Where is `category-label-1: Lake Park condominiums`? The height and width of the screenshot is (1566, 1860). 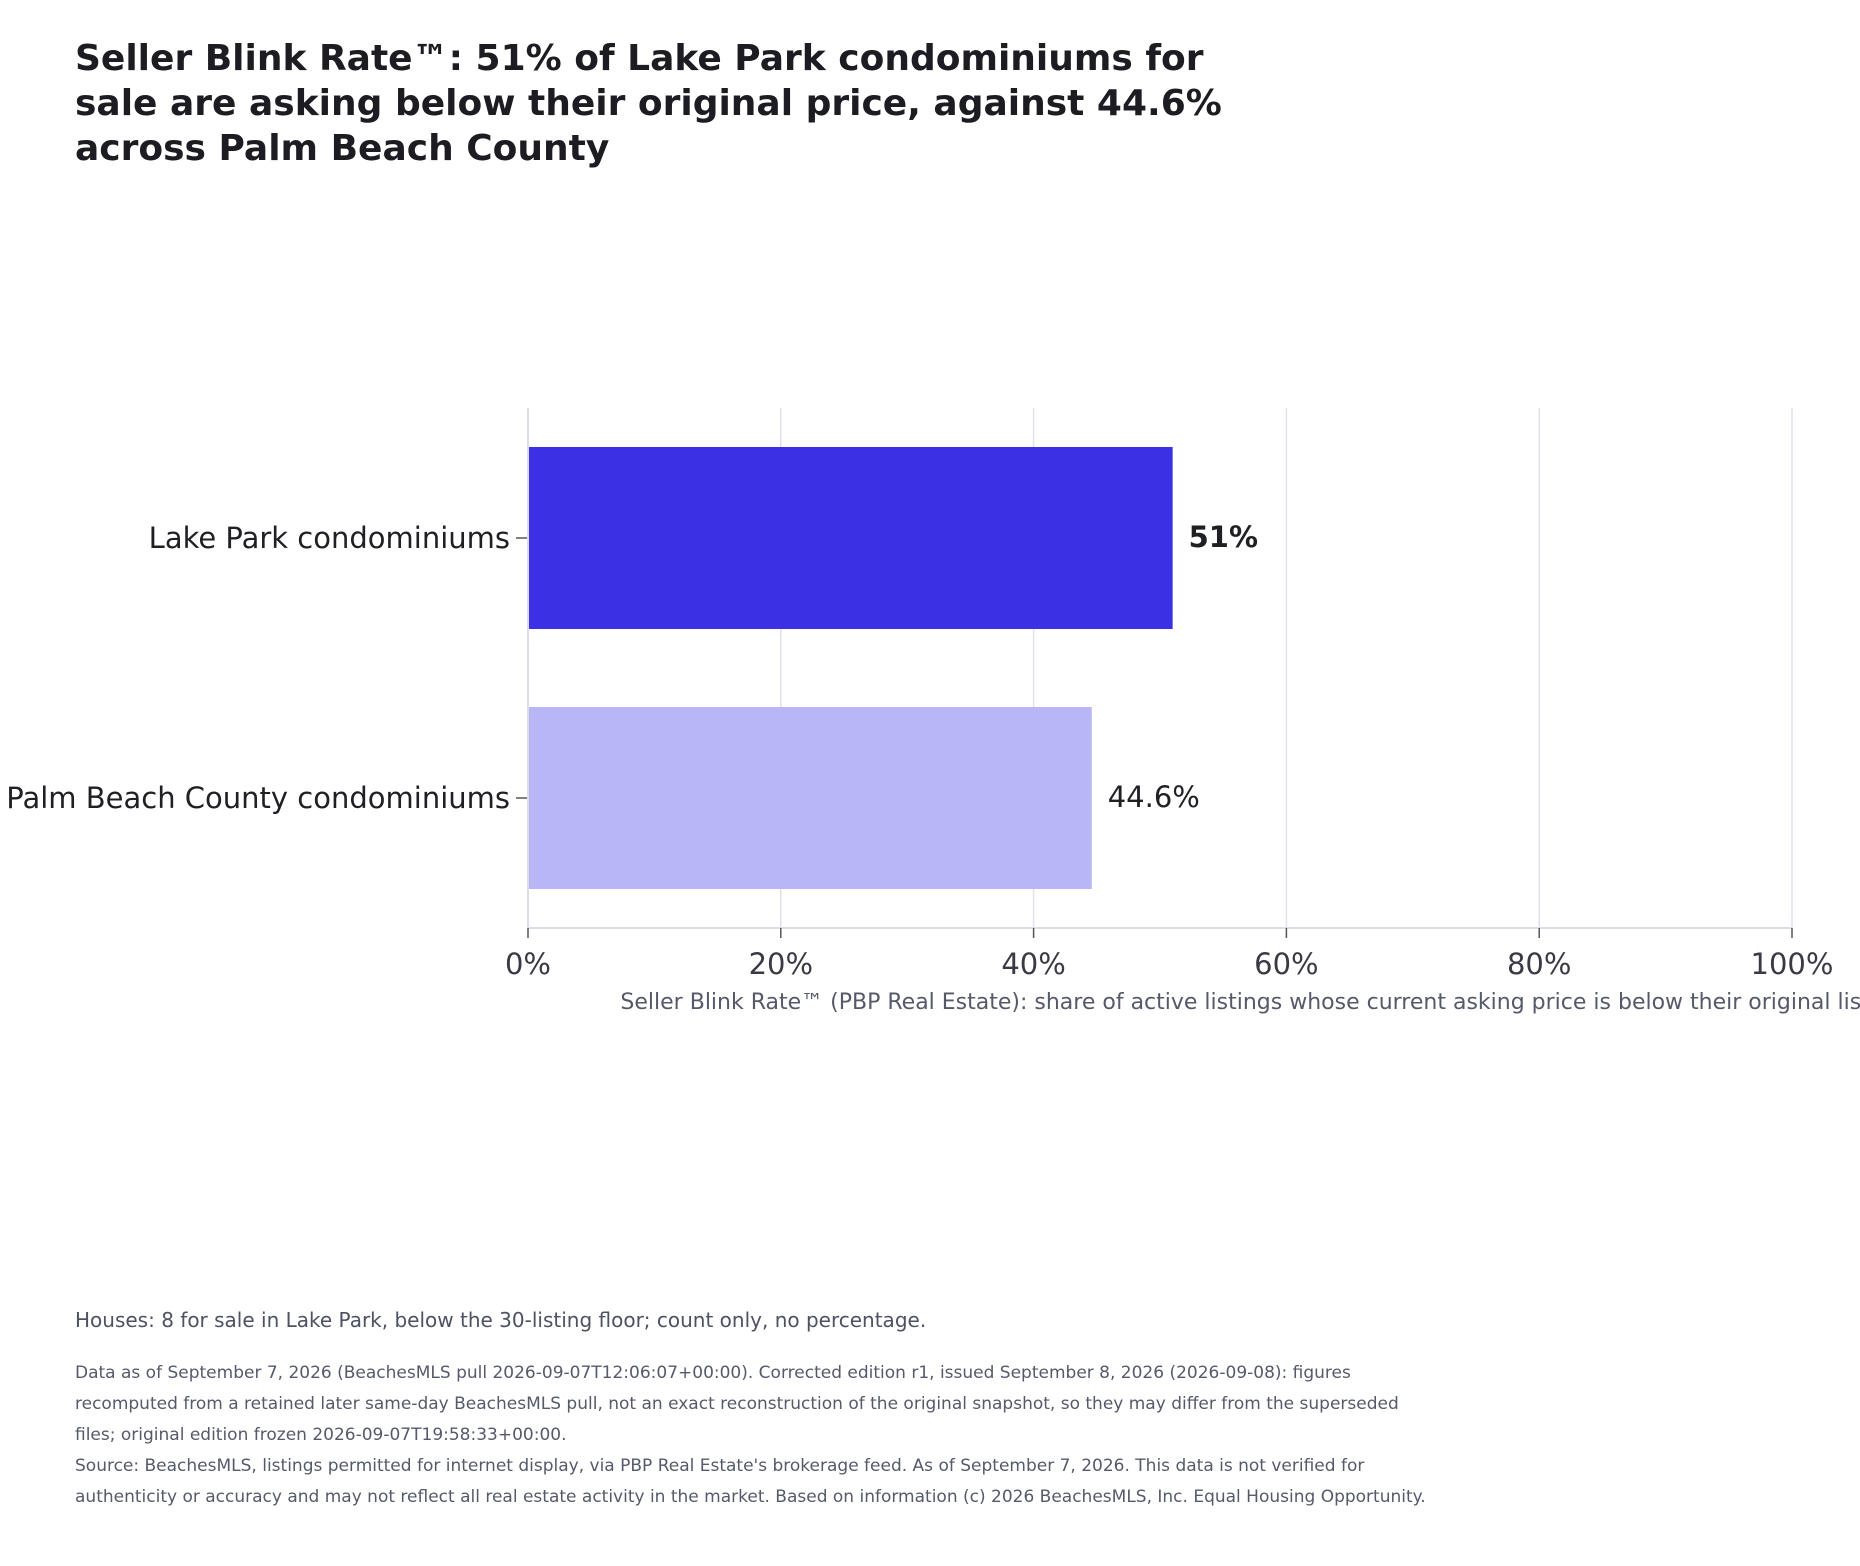
category-label-1: Lake Park condominiums is located at coordinates (329, 538).